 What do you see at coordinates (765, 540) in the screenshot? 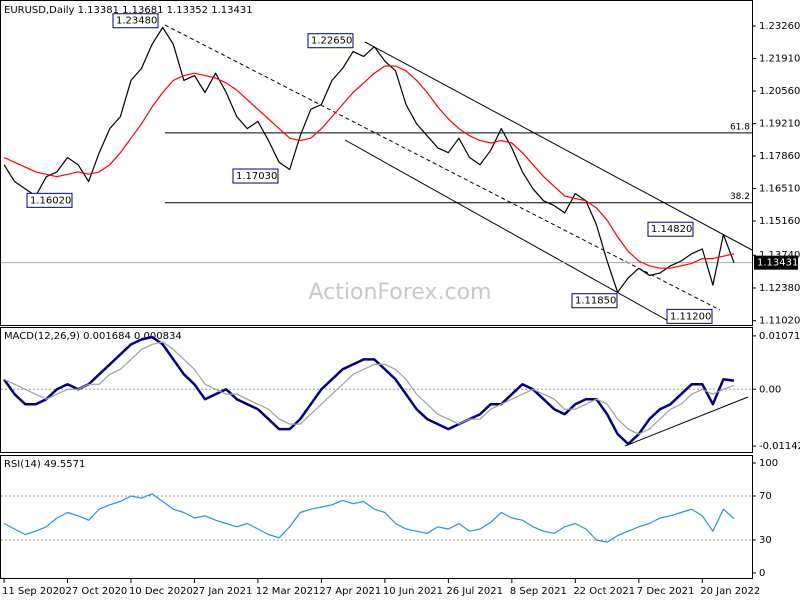
I see `y-tick-label: 30` at bounding box center [765, 540].